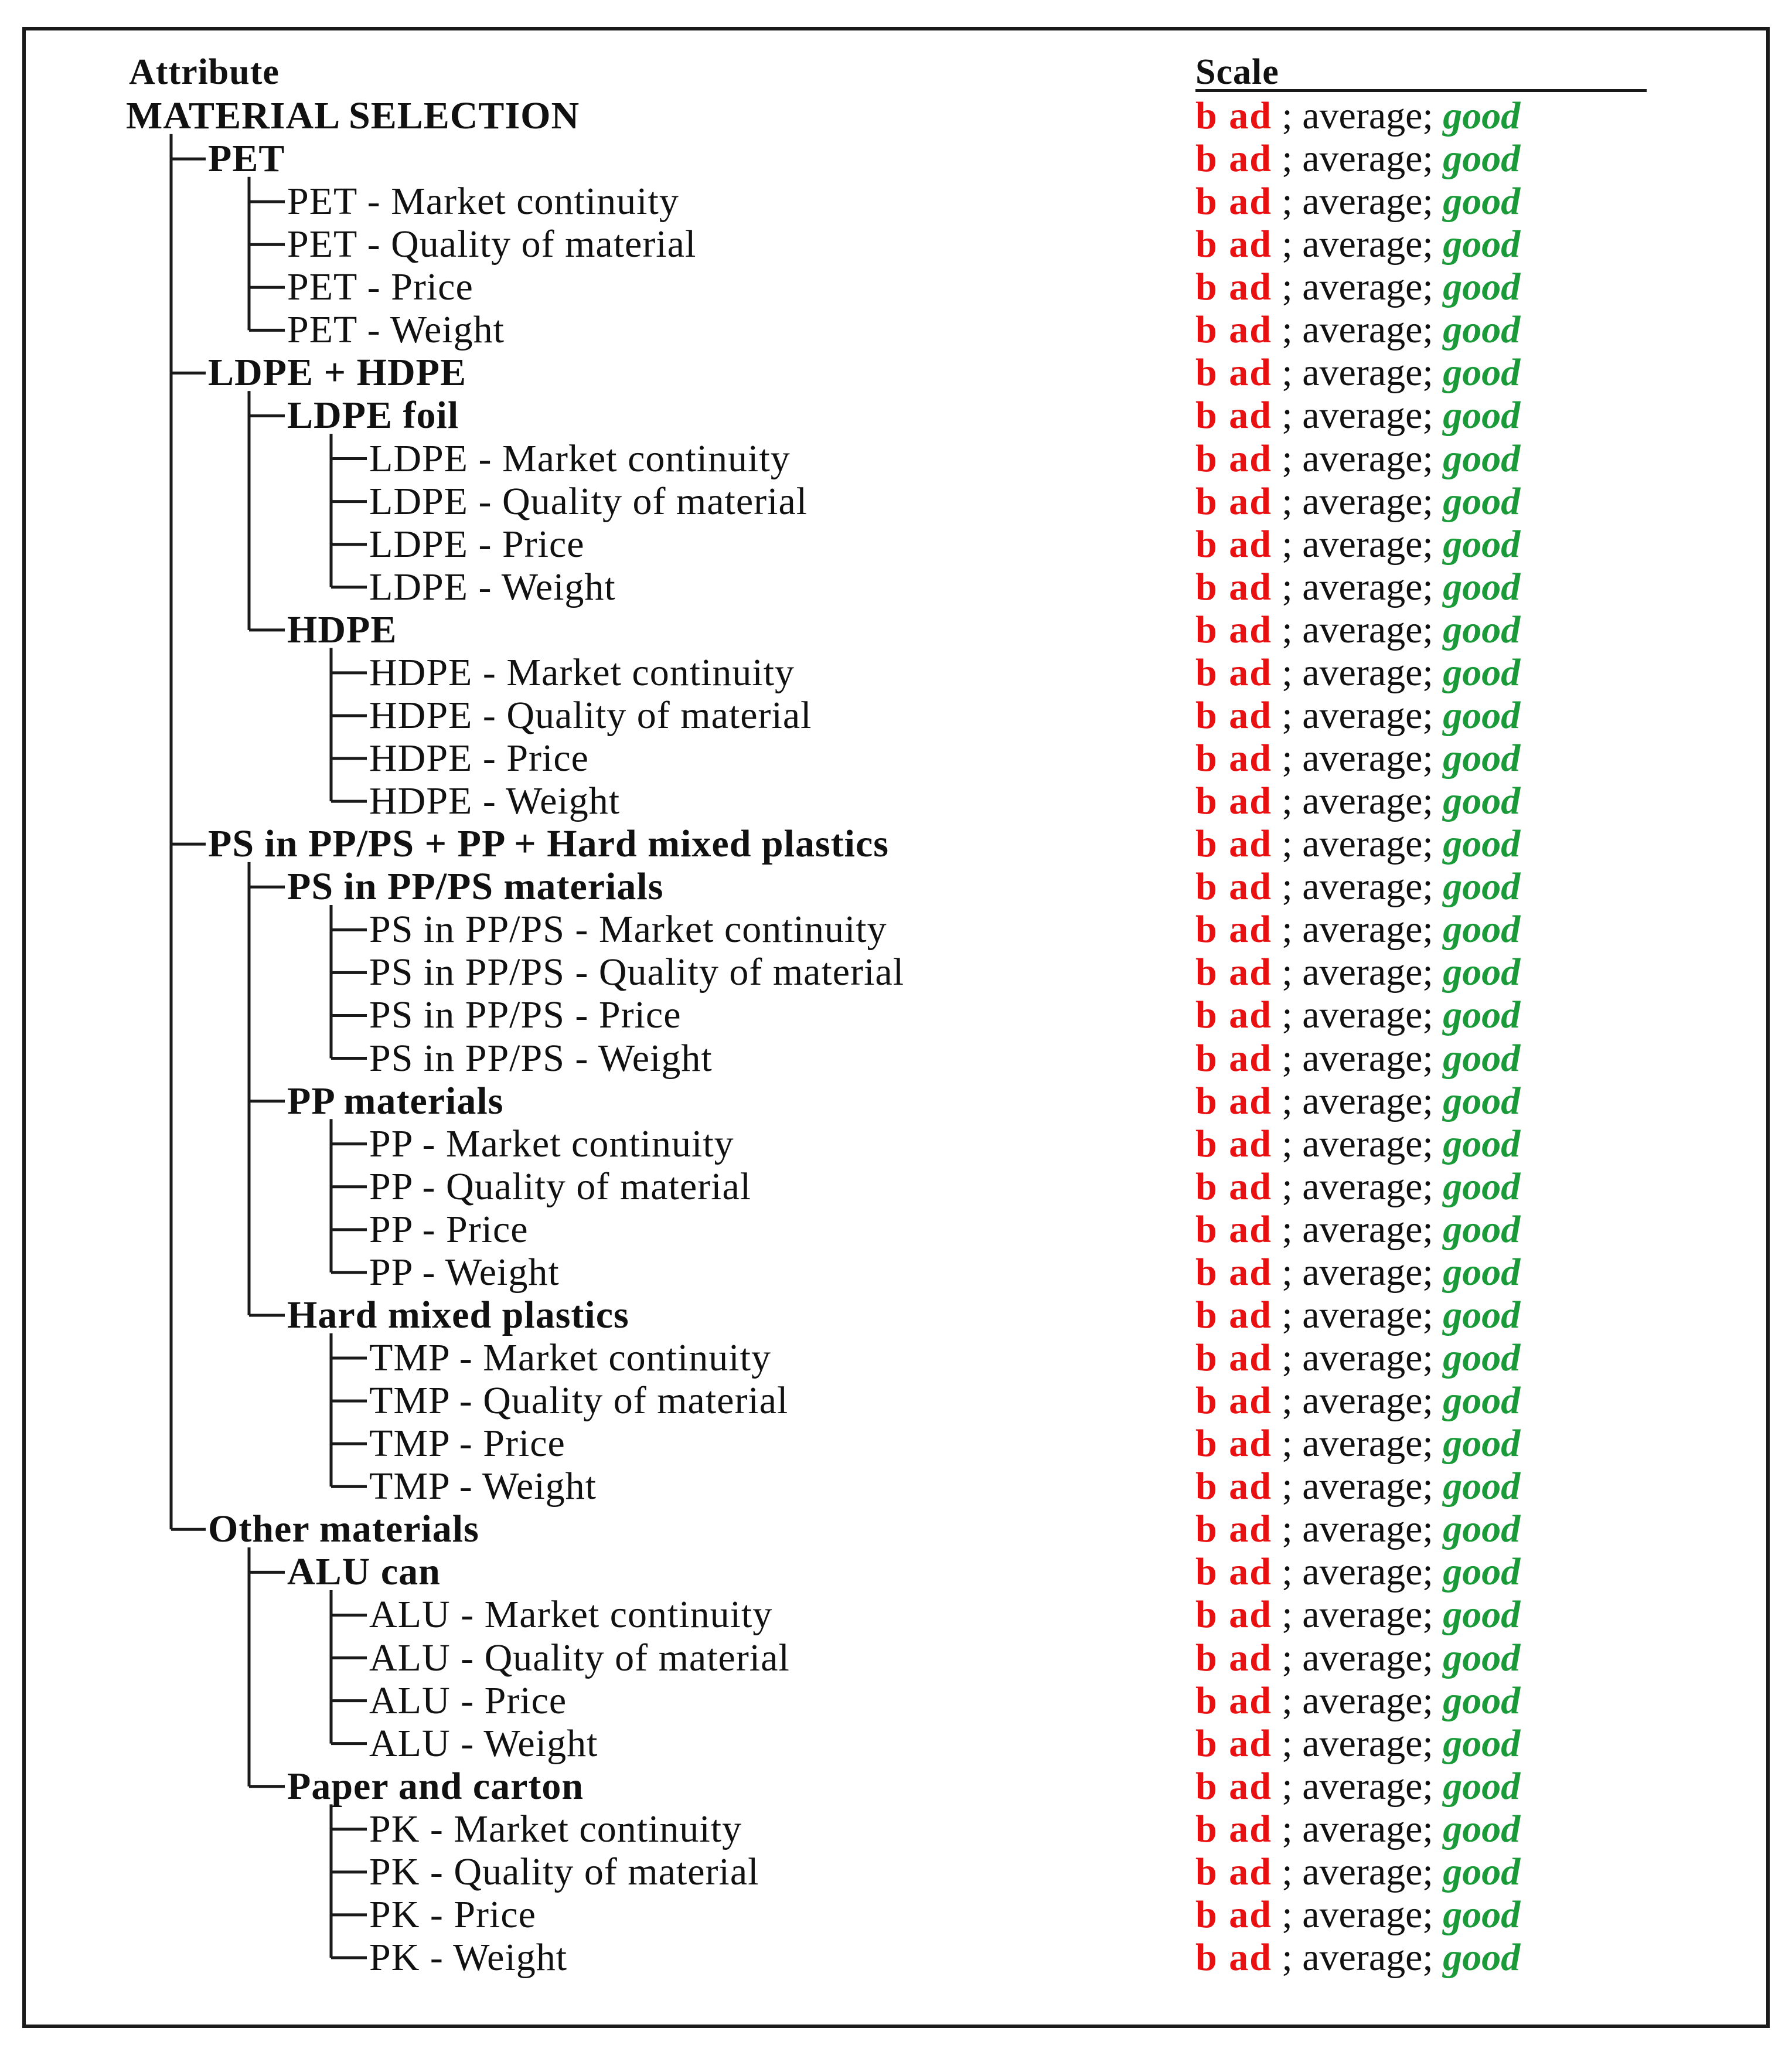 The height and width of the screenshot is (2055, 1792). I want to click on attribute-label: ALU - Quality of material, so click(579, 1658).